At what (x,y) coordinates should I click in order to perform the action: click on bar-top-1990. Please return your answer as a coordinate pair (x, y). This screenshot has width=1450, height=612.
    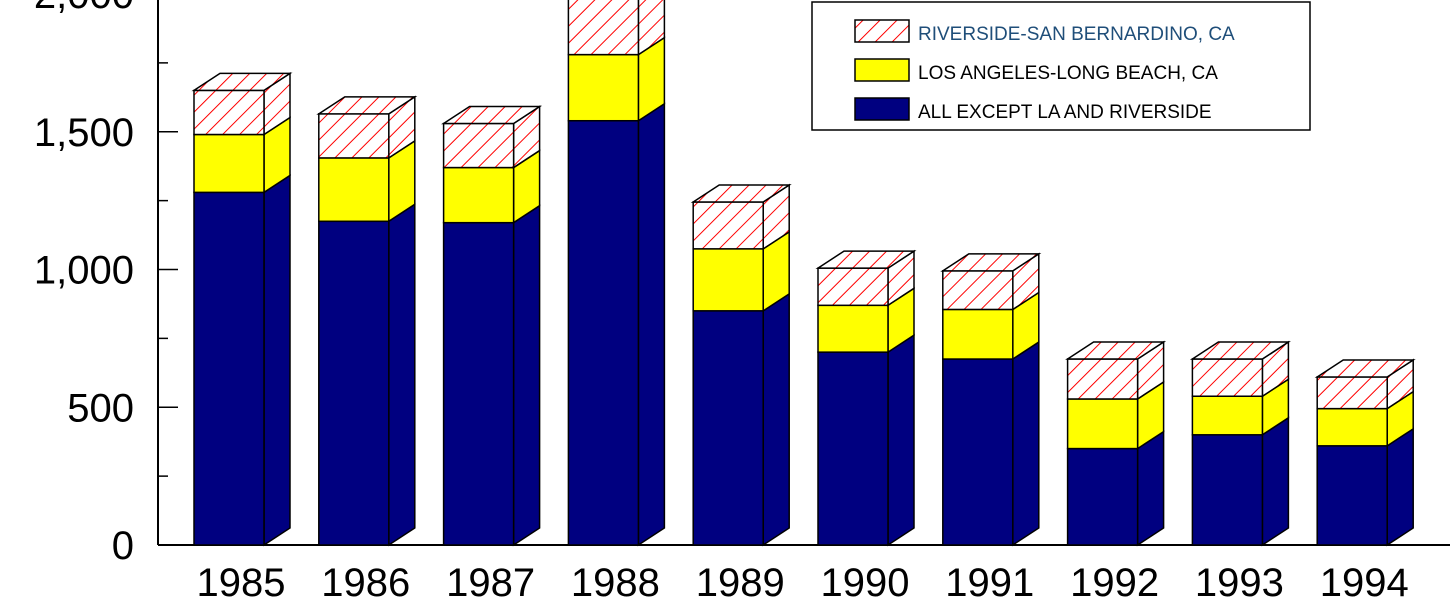
    Looking at the image, I should click on (866, 259).